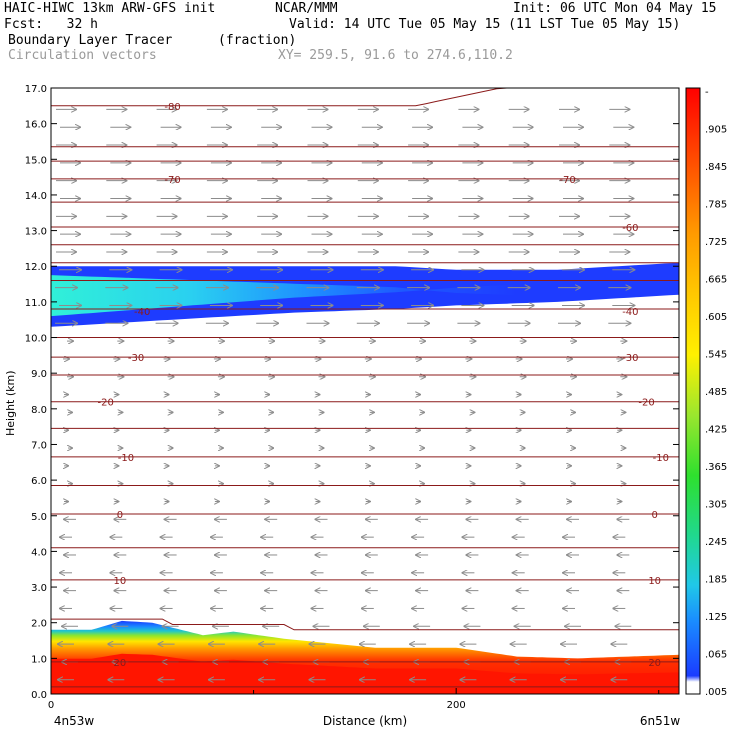 This screenshot has height=740, width=740. What do you see at coordinates (630, 228) in the screenshot?
I see `contour-label: -60` at bounding box center [630, 228].